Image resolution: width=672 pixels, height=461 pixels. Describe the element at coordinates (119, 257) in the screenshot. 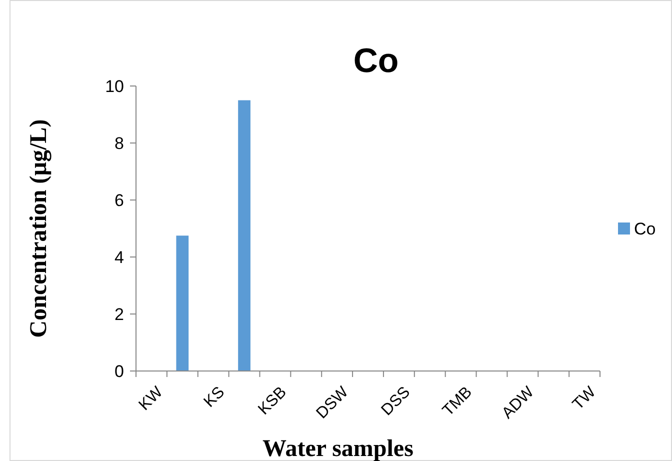

I see `y-tick-label: 4` at that location.